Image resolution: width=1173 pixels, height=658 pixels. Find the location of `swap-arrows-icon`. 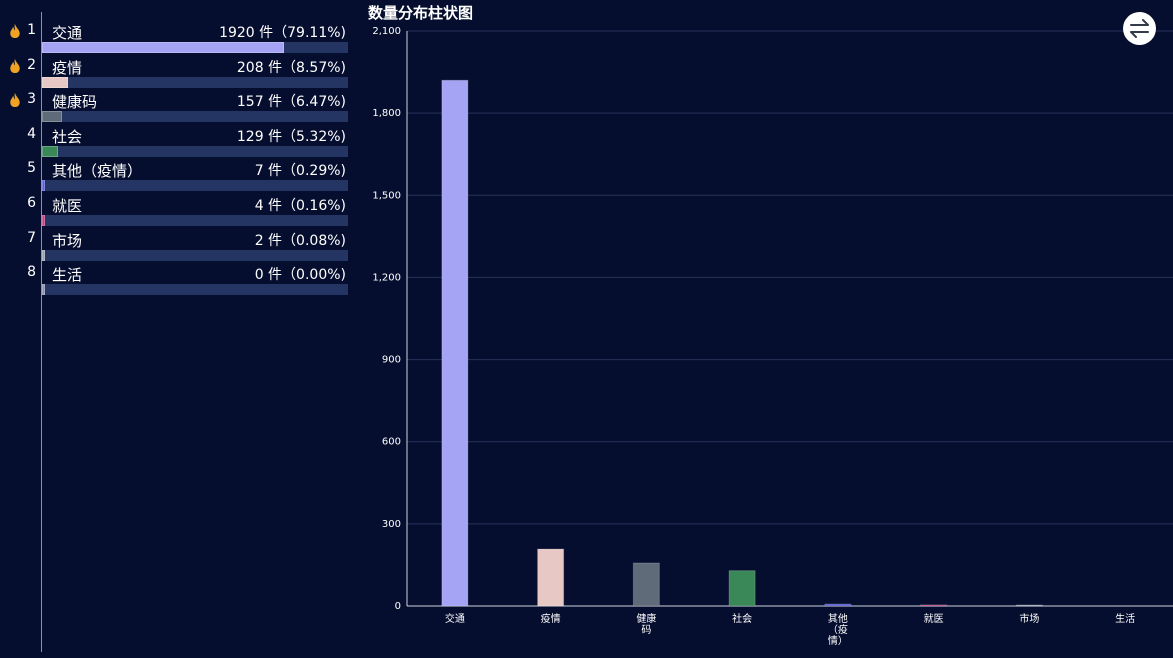

swap-arrows-icon is located at coordinates (1139, 28).